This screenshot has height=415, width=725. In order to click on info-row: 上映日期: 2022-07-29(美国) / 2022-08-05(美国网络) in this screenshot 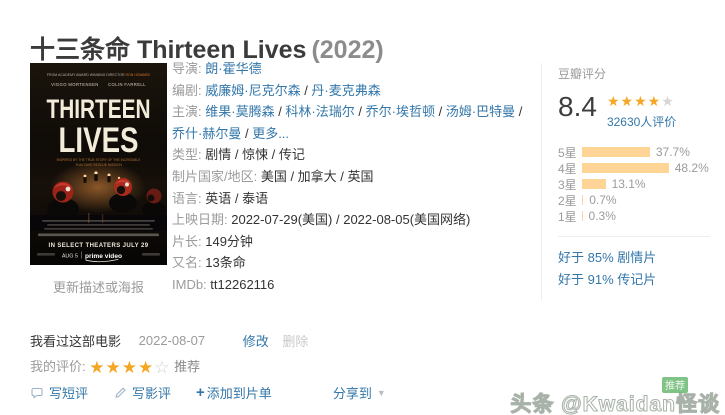, I will do `click(352, 220)`.